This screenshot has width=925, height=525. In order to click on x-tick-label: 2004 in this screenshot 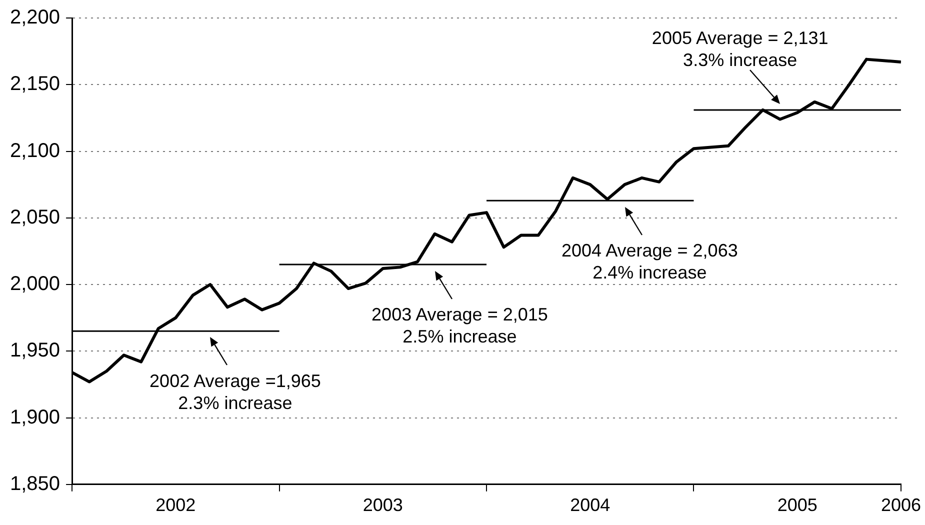, I will do `click(590, 505)`.